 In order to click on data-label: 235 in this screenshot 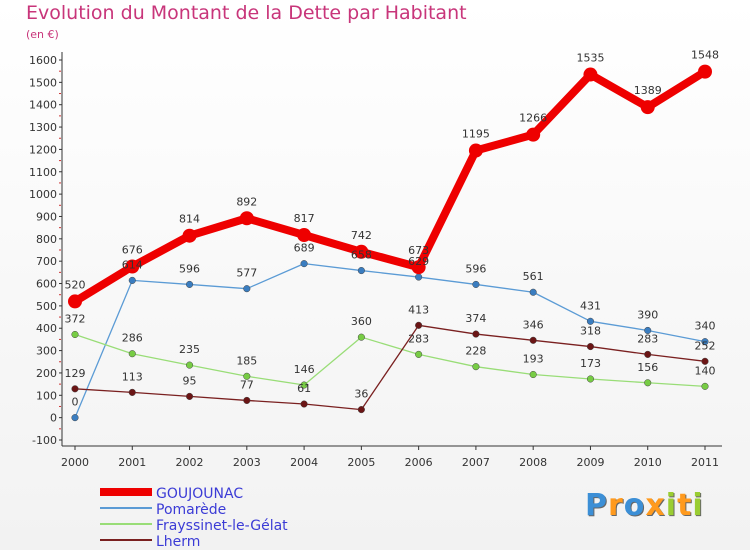, I will do `click(189, 349)`.